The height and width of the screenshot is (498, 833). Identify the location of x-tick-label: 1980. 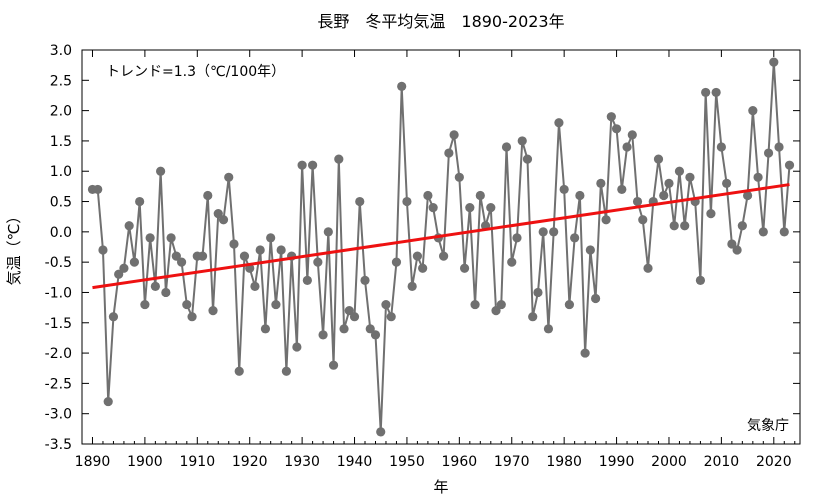
(564, 462).